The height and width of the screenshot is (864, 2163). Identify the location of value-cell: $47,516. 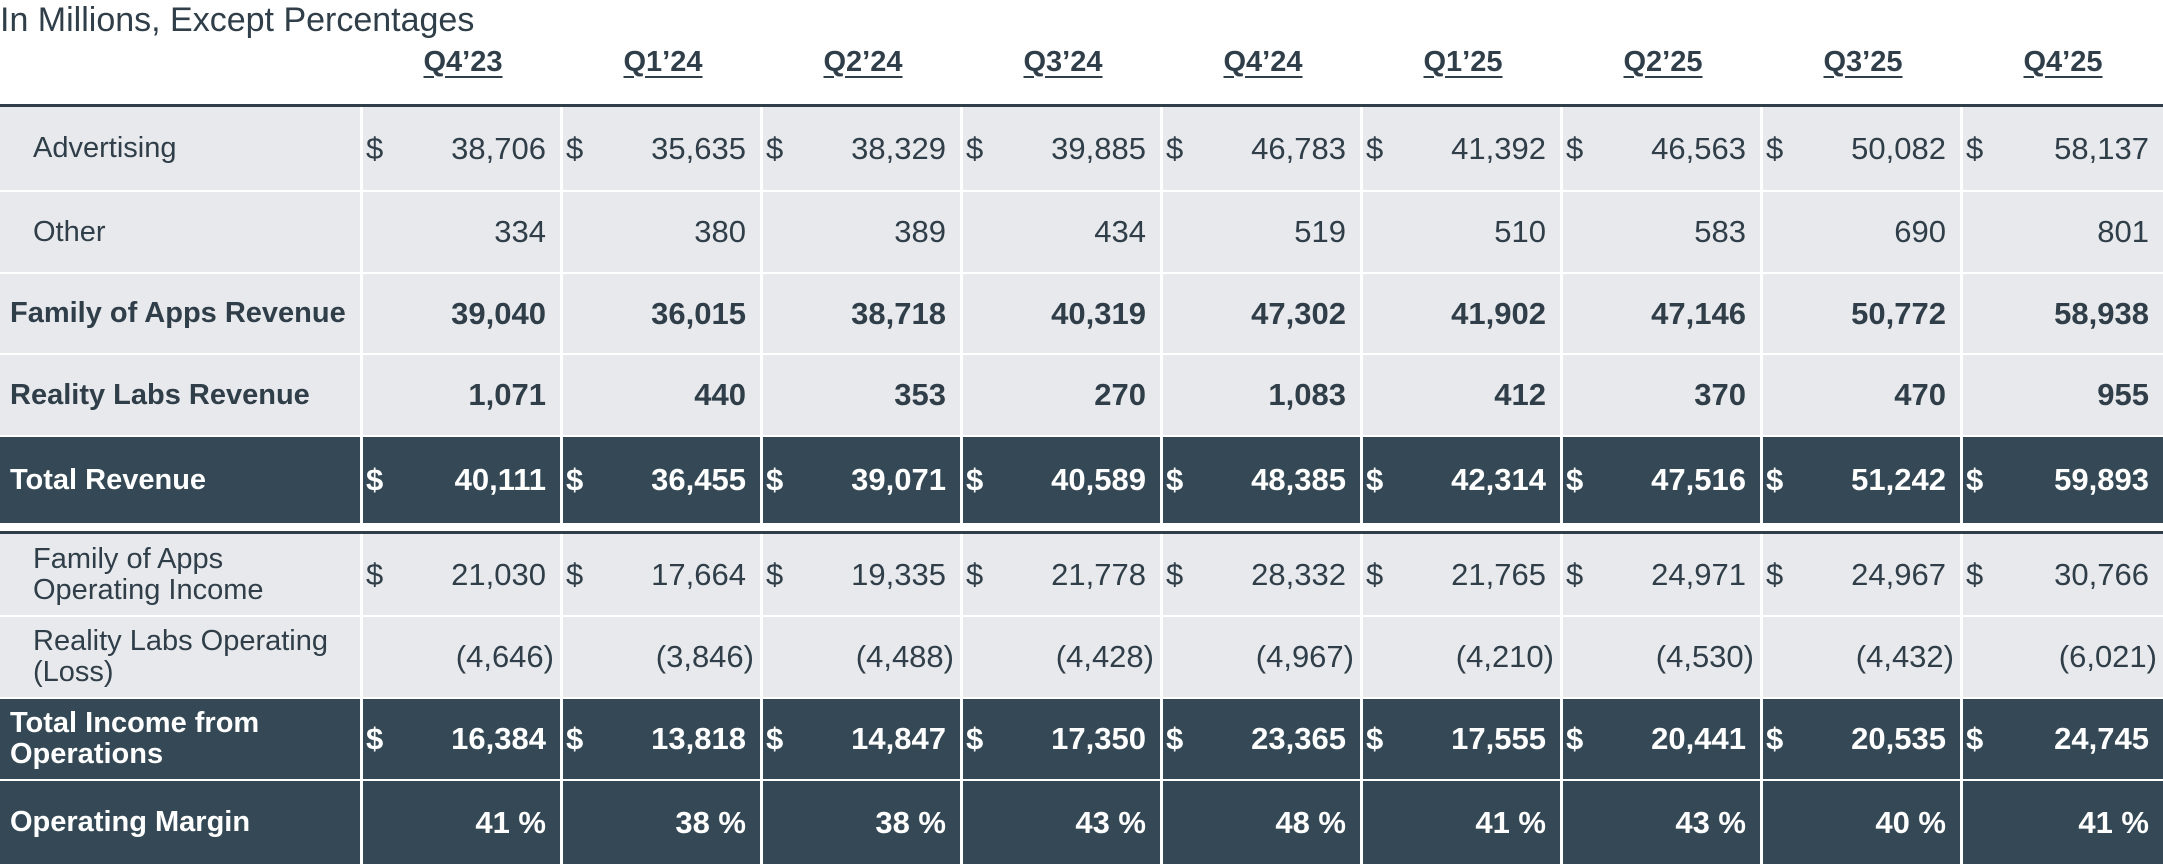
(1663, 480).